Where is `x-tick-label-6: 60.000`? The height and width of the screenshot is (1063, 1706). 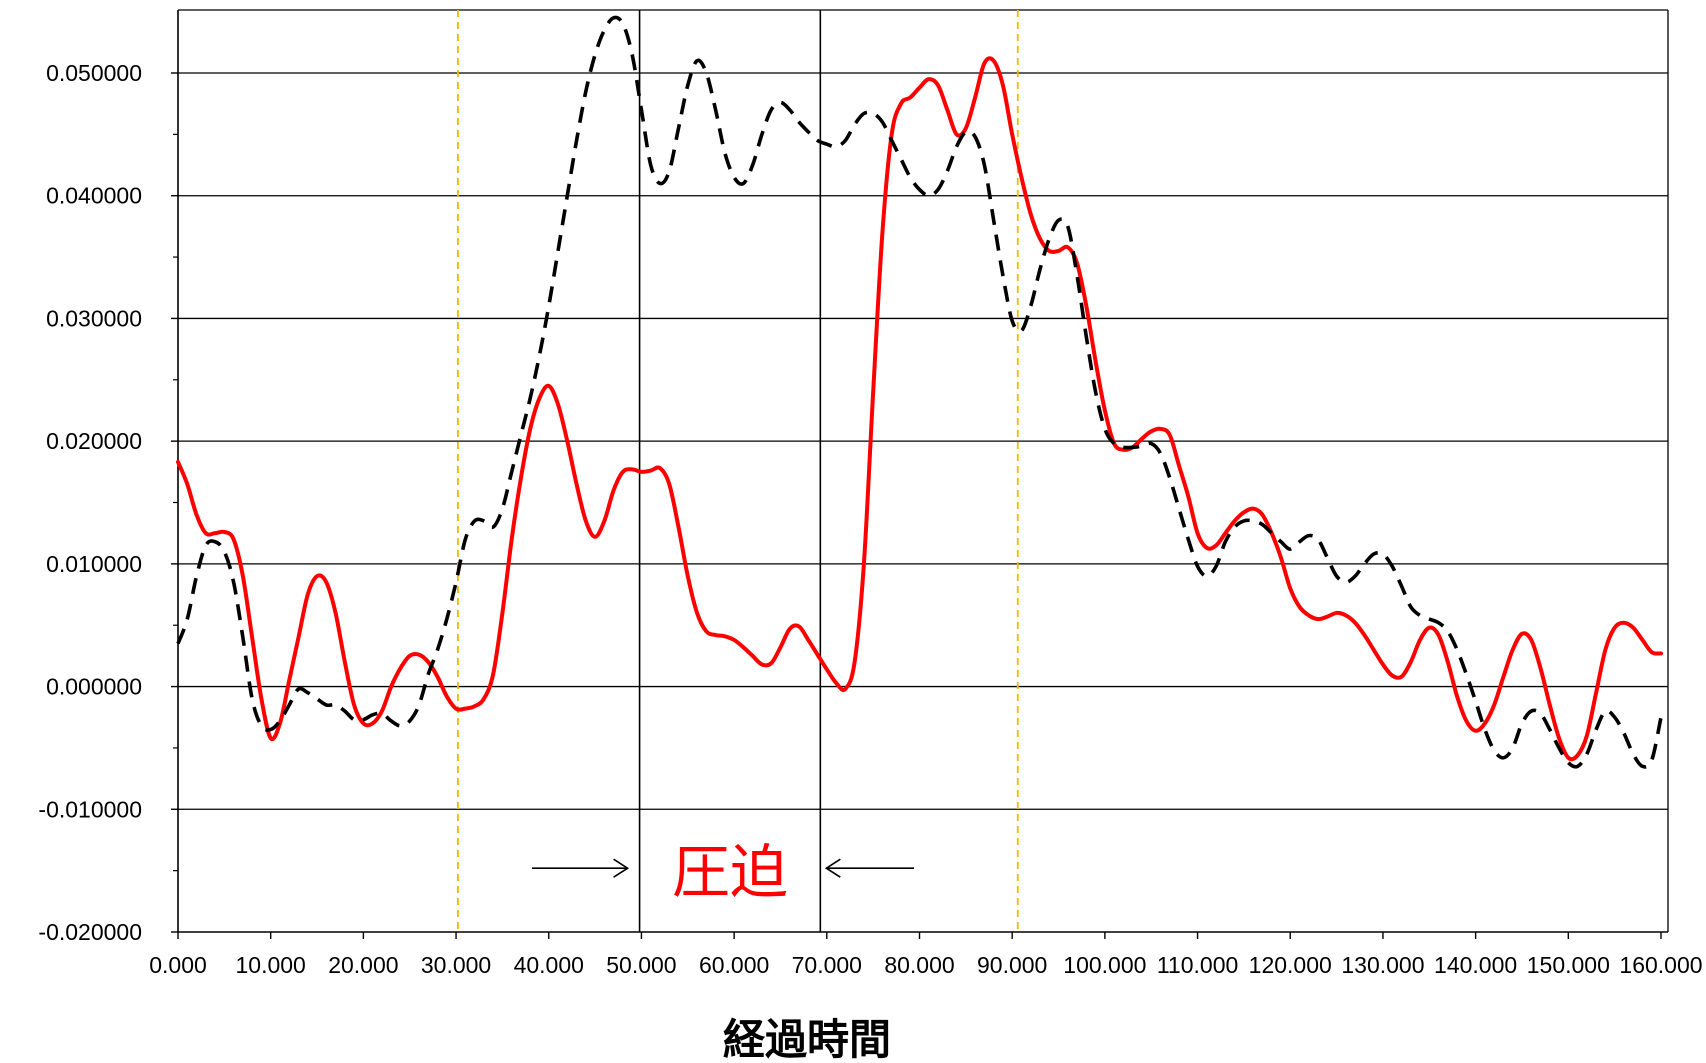 x-tick-label-6: 60.000 is located at coordinates (734, 965).